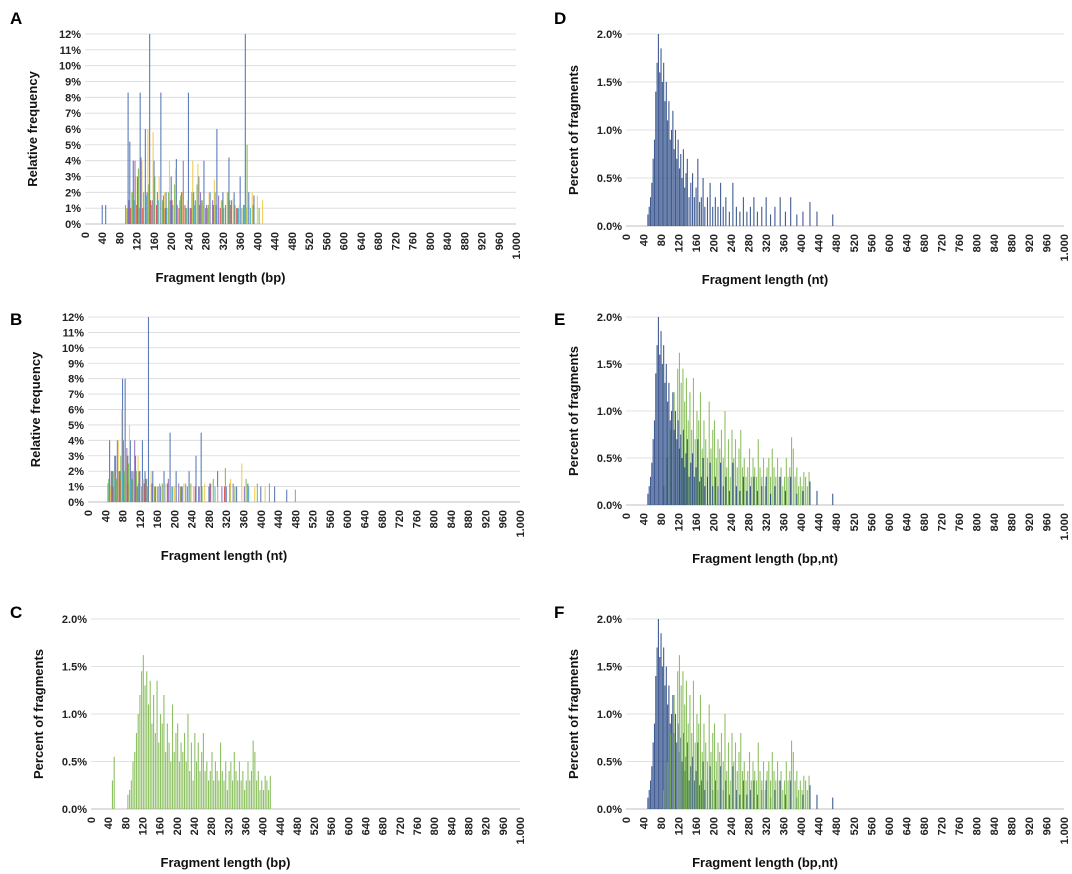 The height and width of the screenshot is (874, 1072). What do you see at coordinates (609, 763) in the screenshot?
I see `y-tick-label: 0.5%` at bounding box center [609, 763].